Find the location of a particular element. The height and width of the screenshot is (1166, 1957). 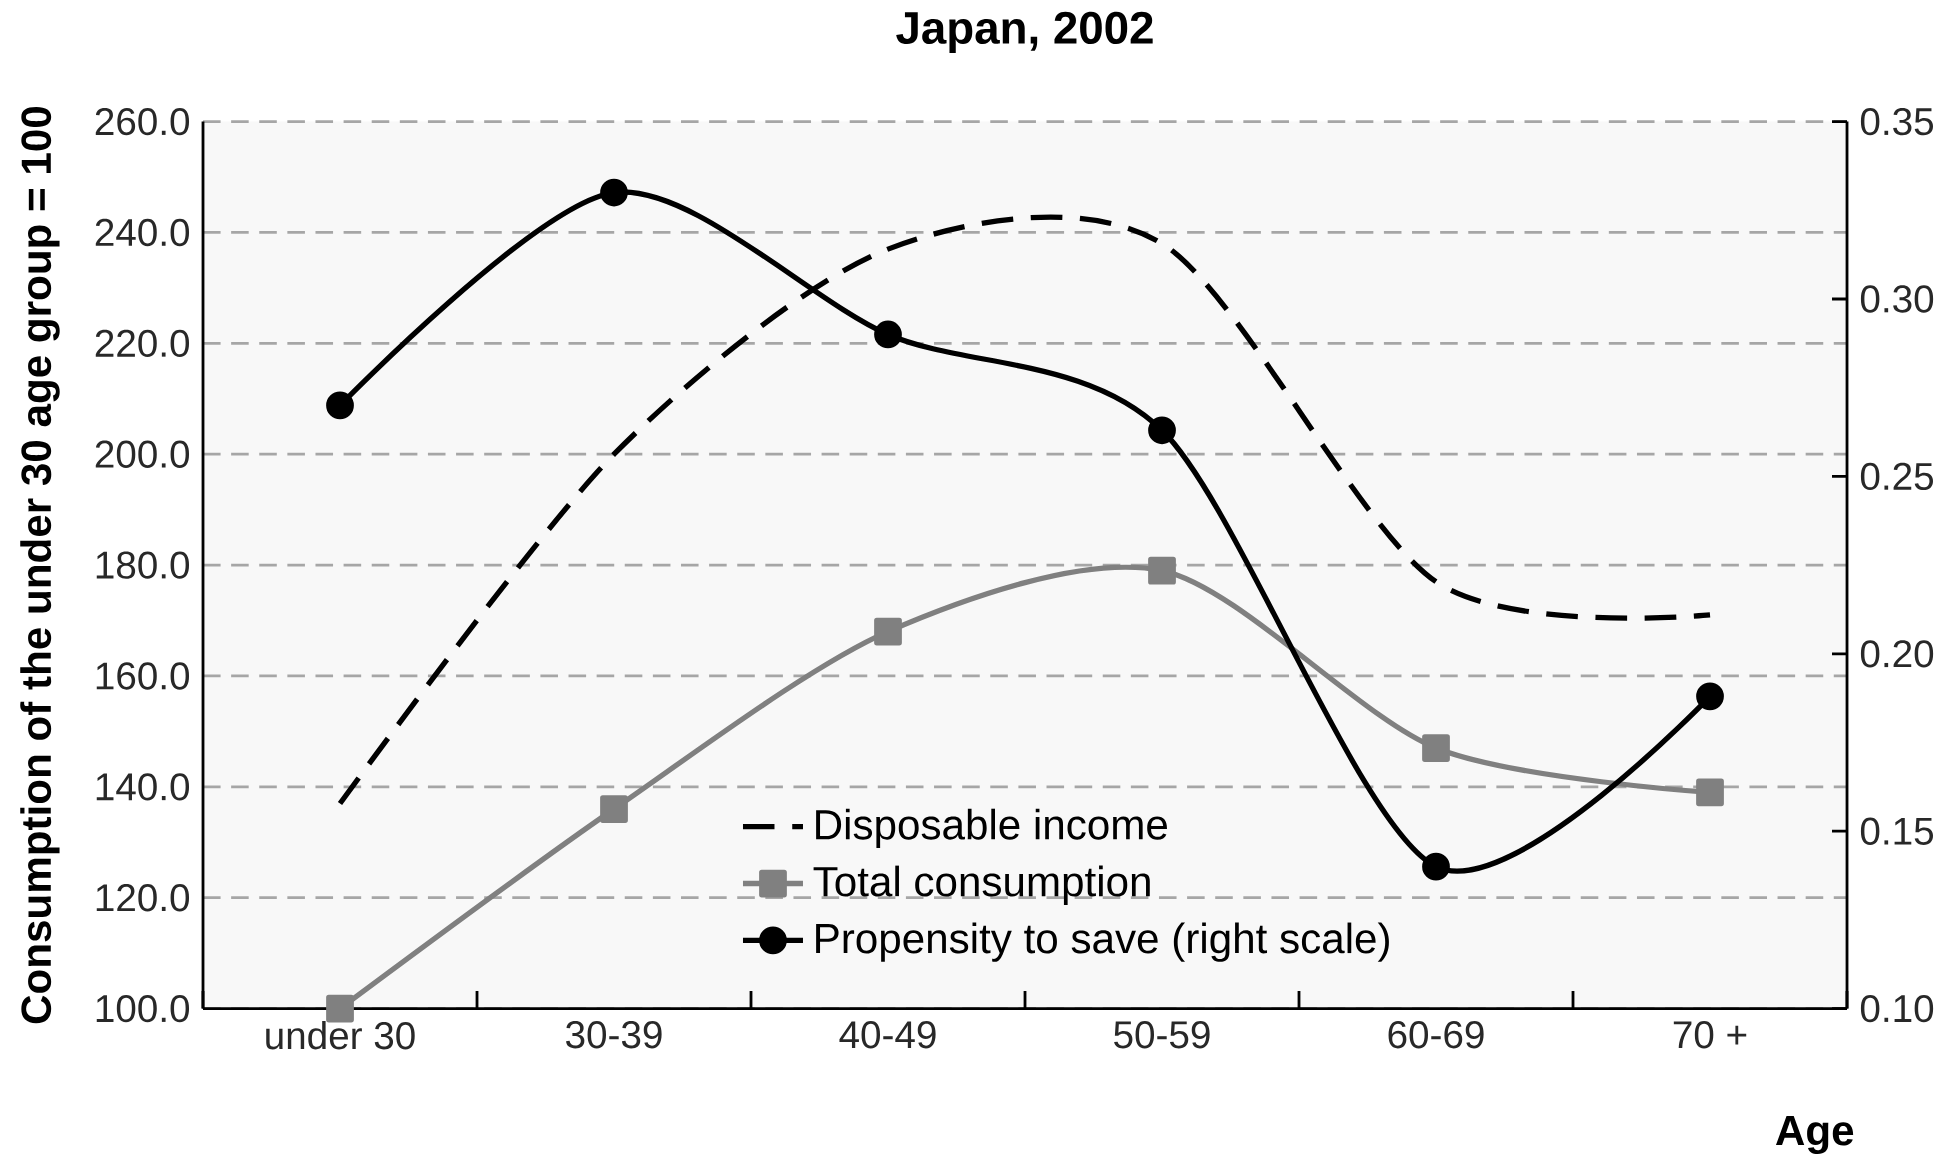

y-tick-label: 200.0 is located at coordinates (142, 454).